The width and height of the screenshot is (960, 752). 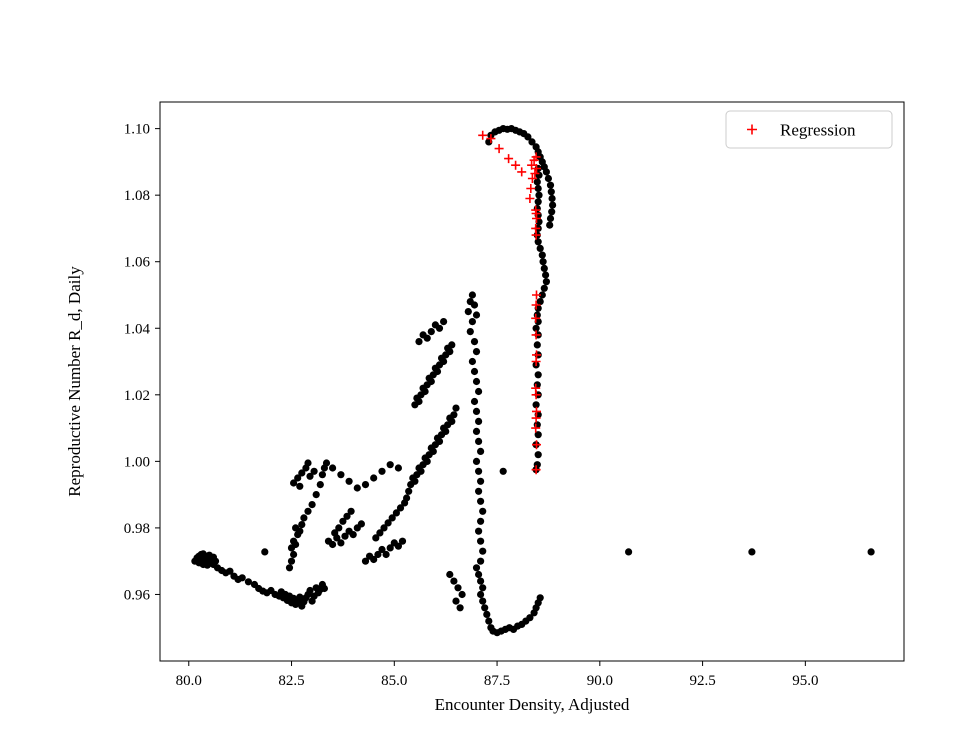 What do you see at coordinates (137, 595) in the screenshot?
I see `y-tick-label: 0.96` at bounding box center [137, 595].